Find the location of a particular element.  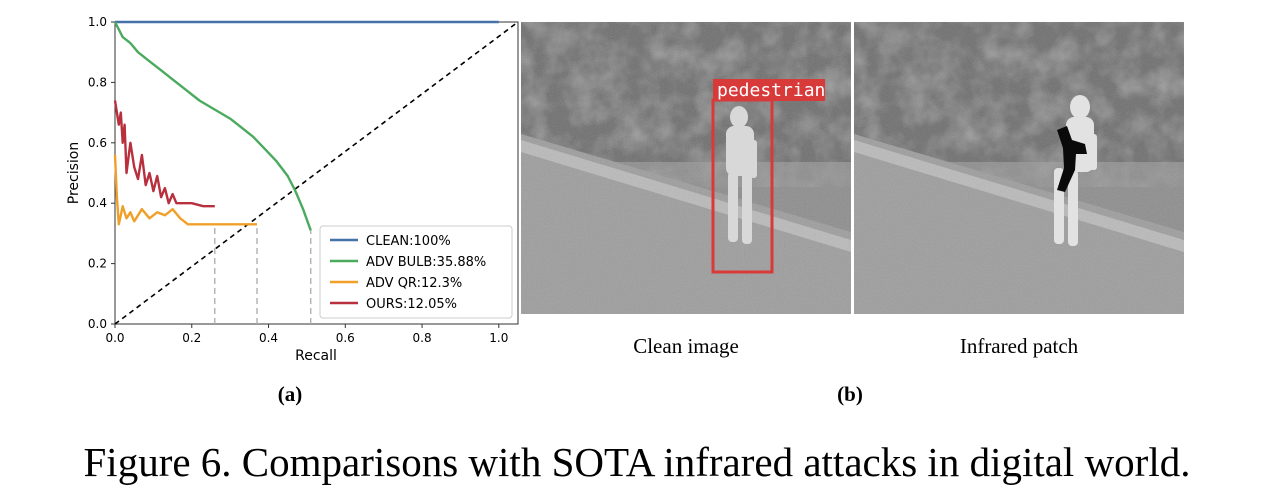

x-tick-label: 0.6 is located at coordinates (345, 338).